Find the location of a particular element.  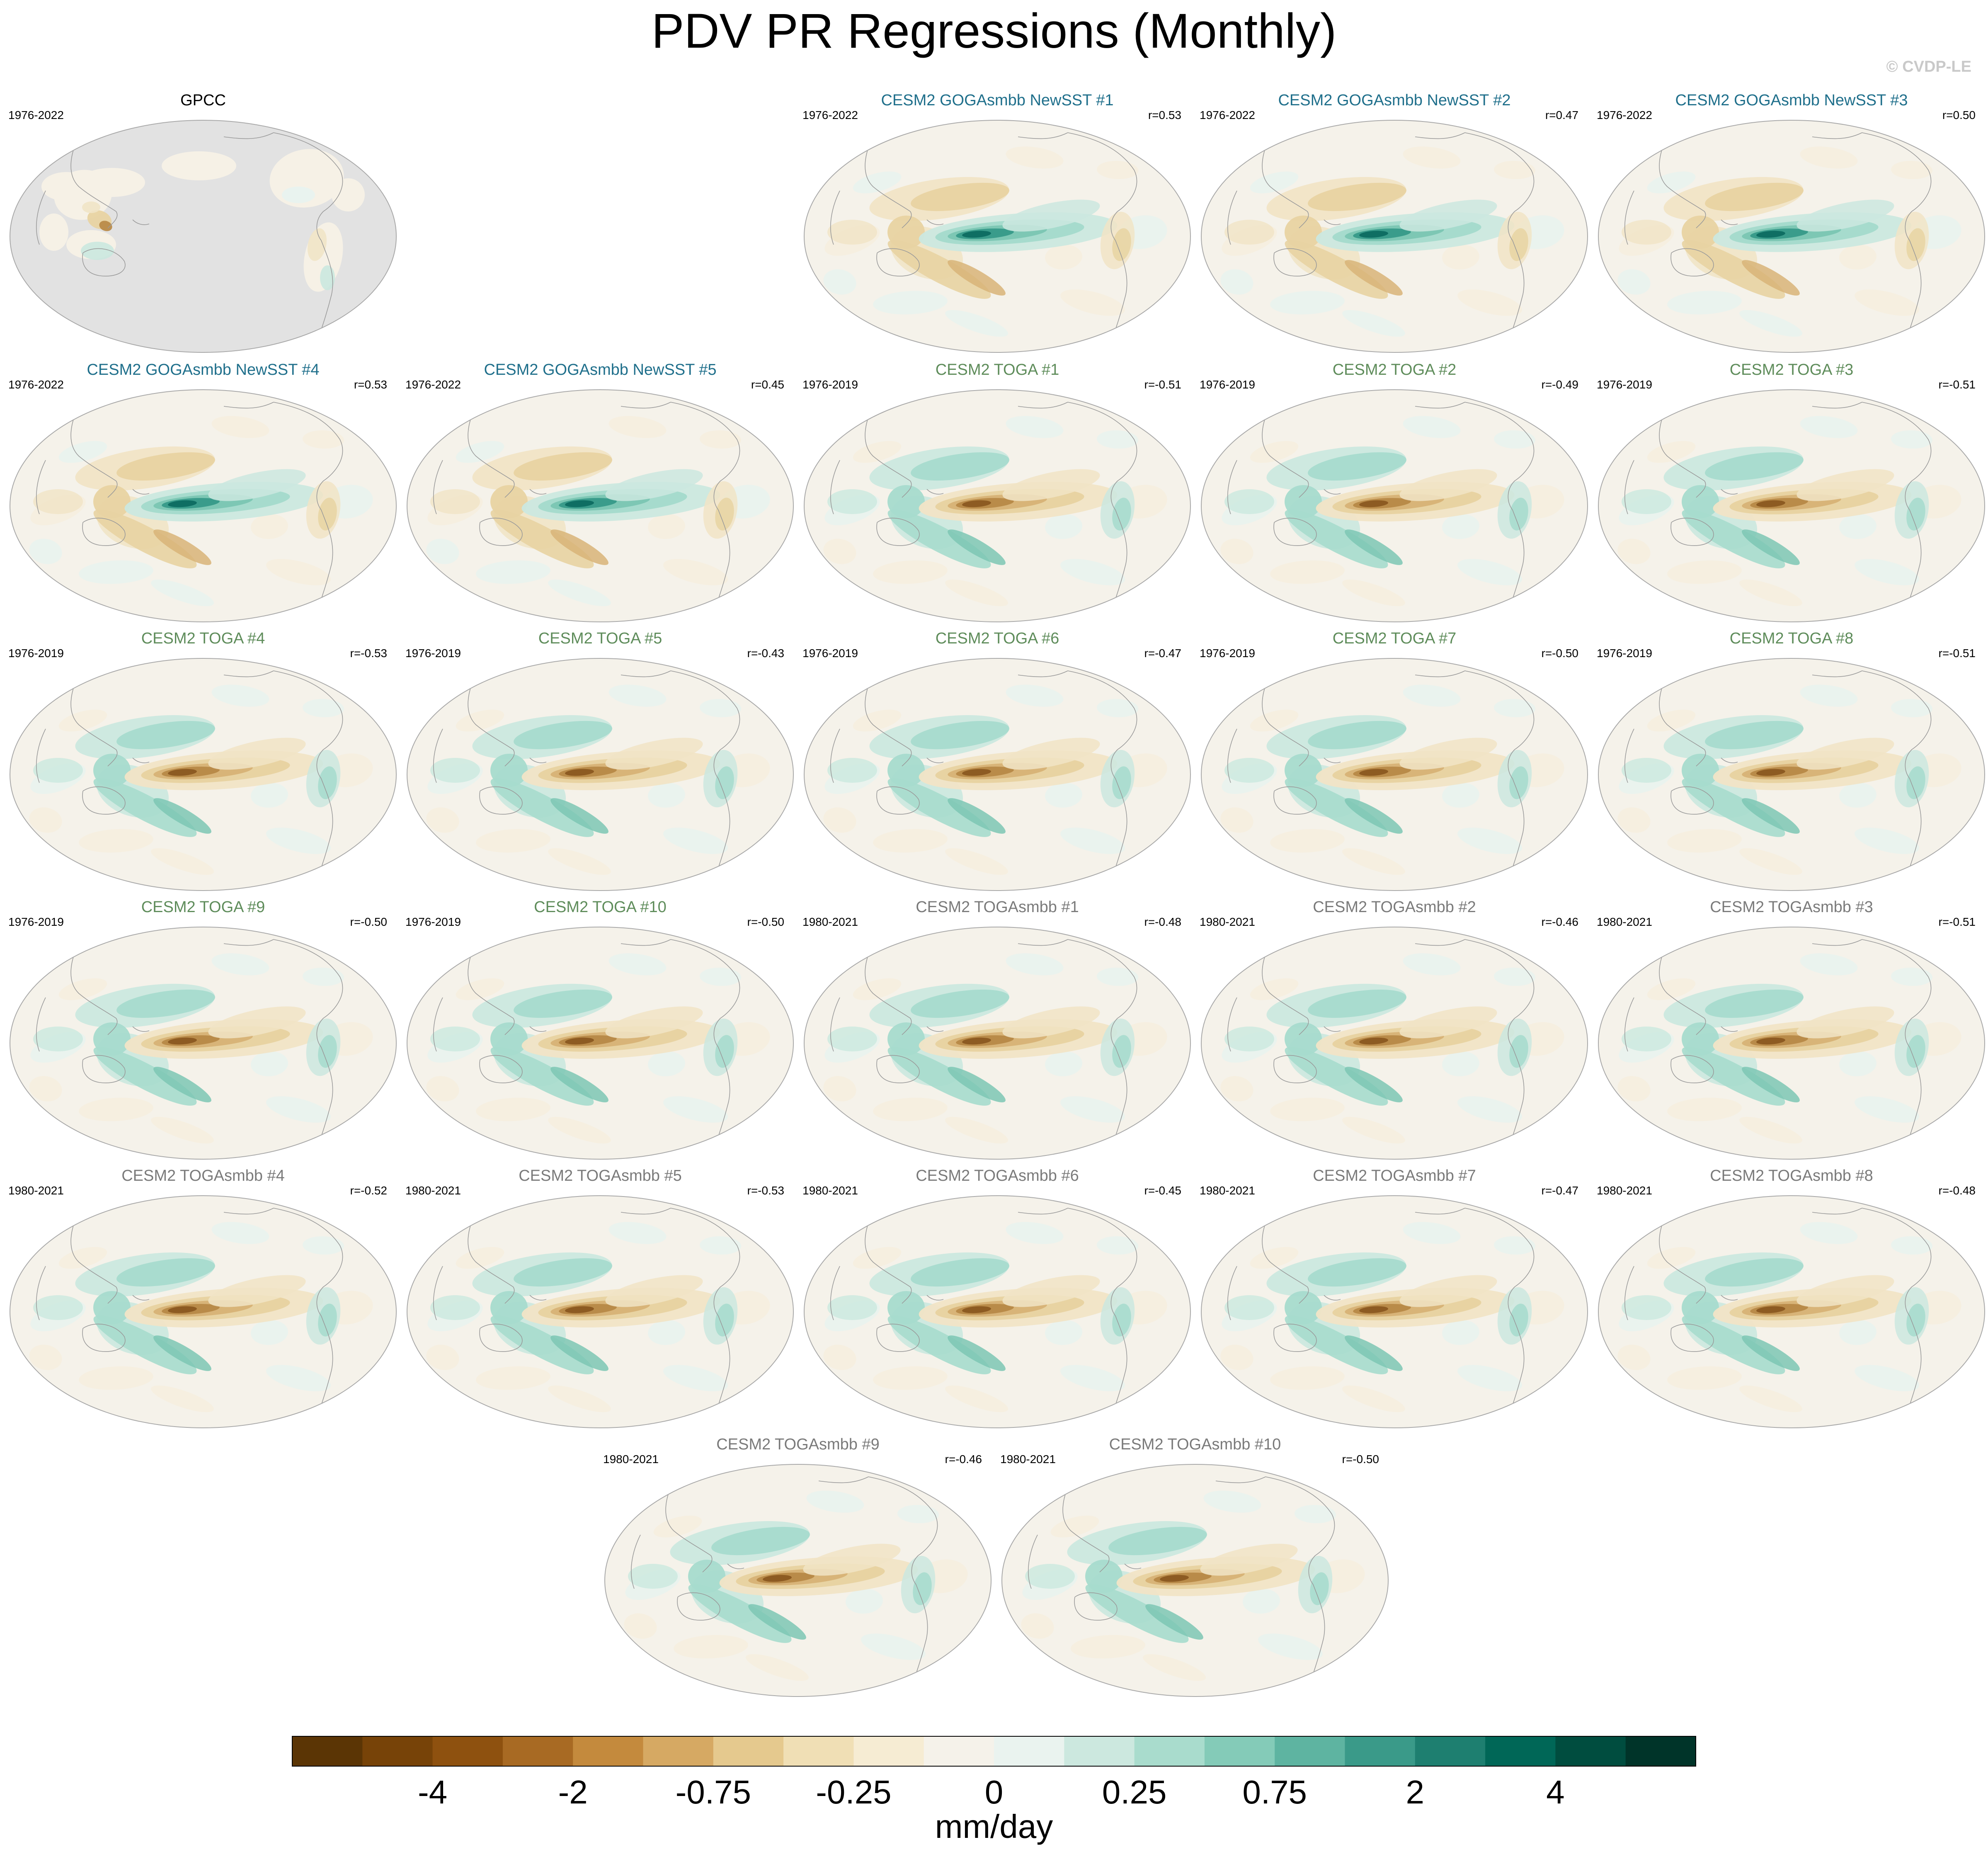

map-panel: CESM2 TOGA #10 1976-2019 r=-0.50 is located at coordinates (600, 1030).